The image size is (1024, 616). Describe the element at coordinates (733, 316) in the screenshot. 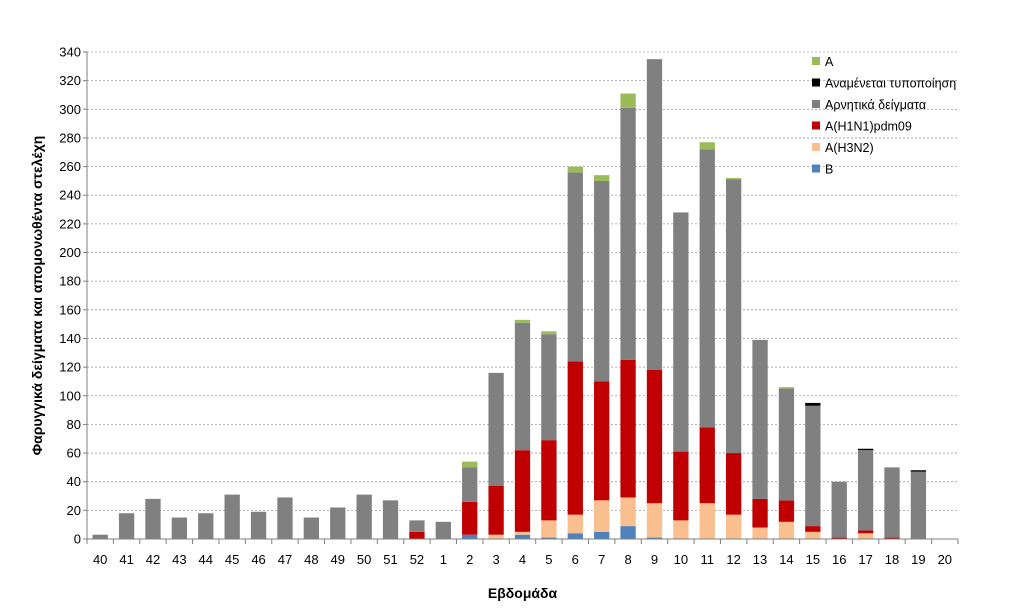

I see `bar-αρνητικά-δείγματα-week-12` at that location.